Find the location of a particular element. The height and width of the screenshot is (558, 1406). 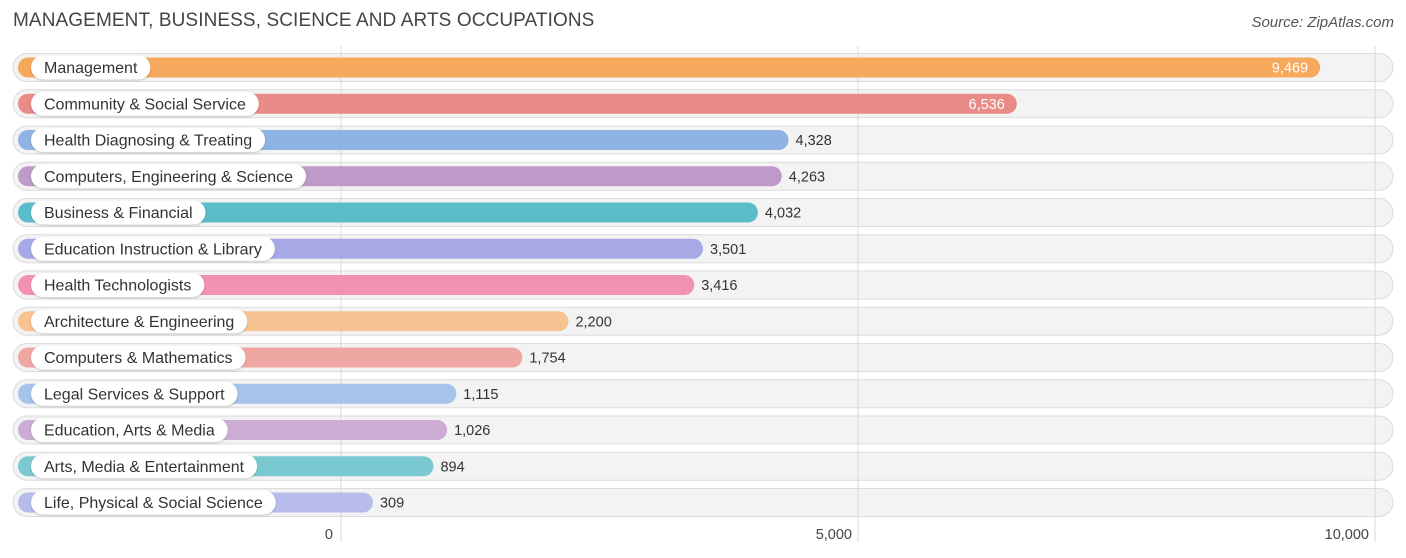

value-label: 4,263 is located at coordinates (807, 177).